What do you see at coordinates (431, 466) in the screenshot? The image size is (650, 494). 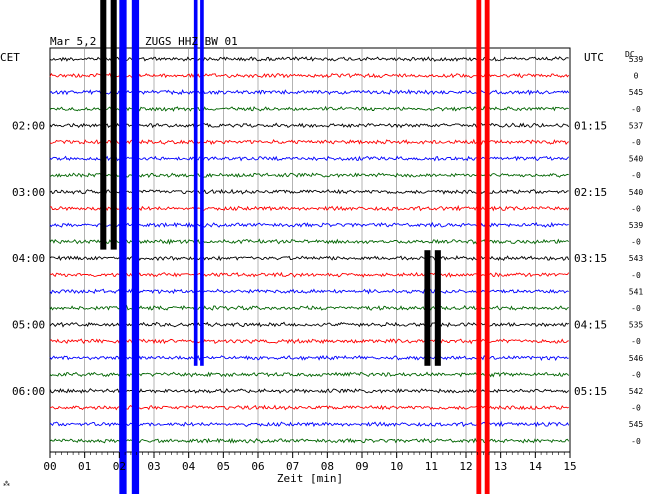 I see `x-tick-label: 11` at bounding box center [431, 466].